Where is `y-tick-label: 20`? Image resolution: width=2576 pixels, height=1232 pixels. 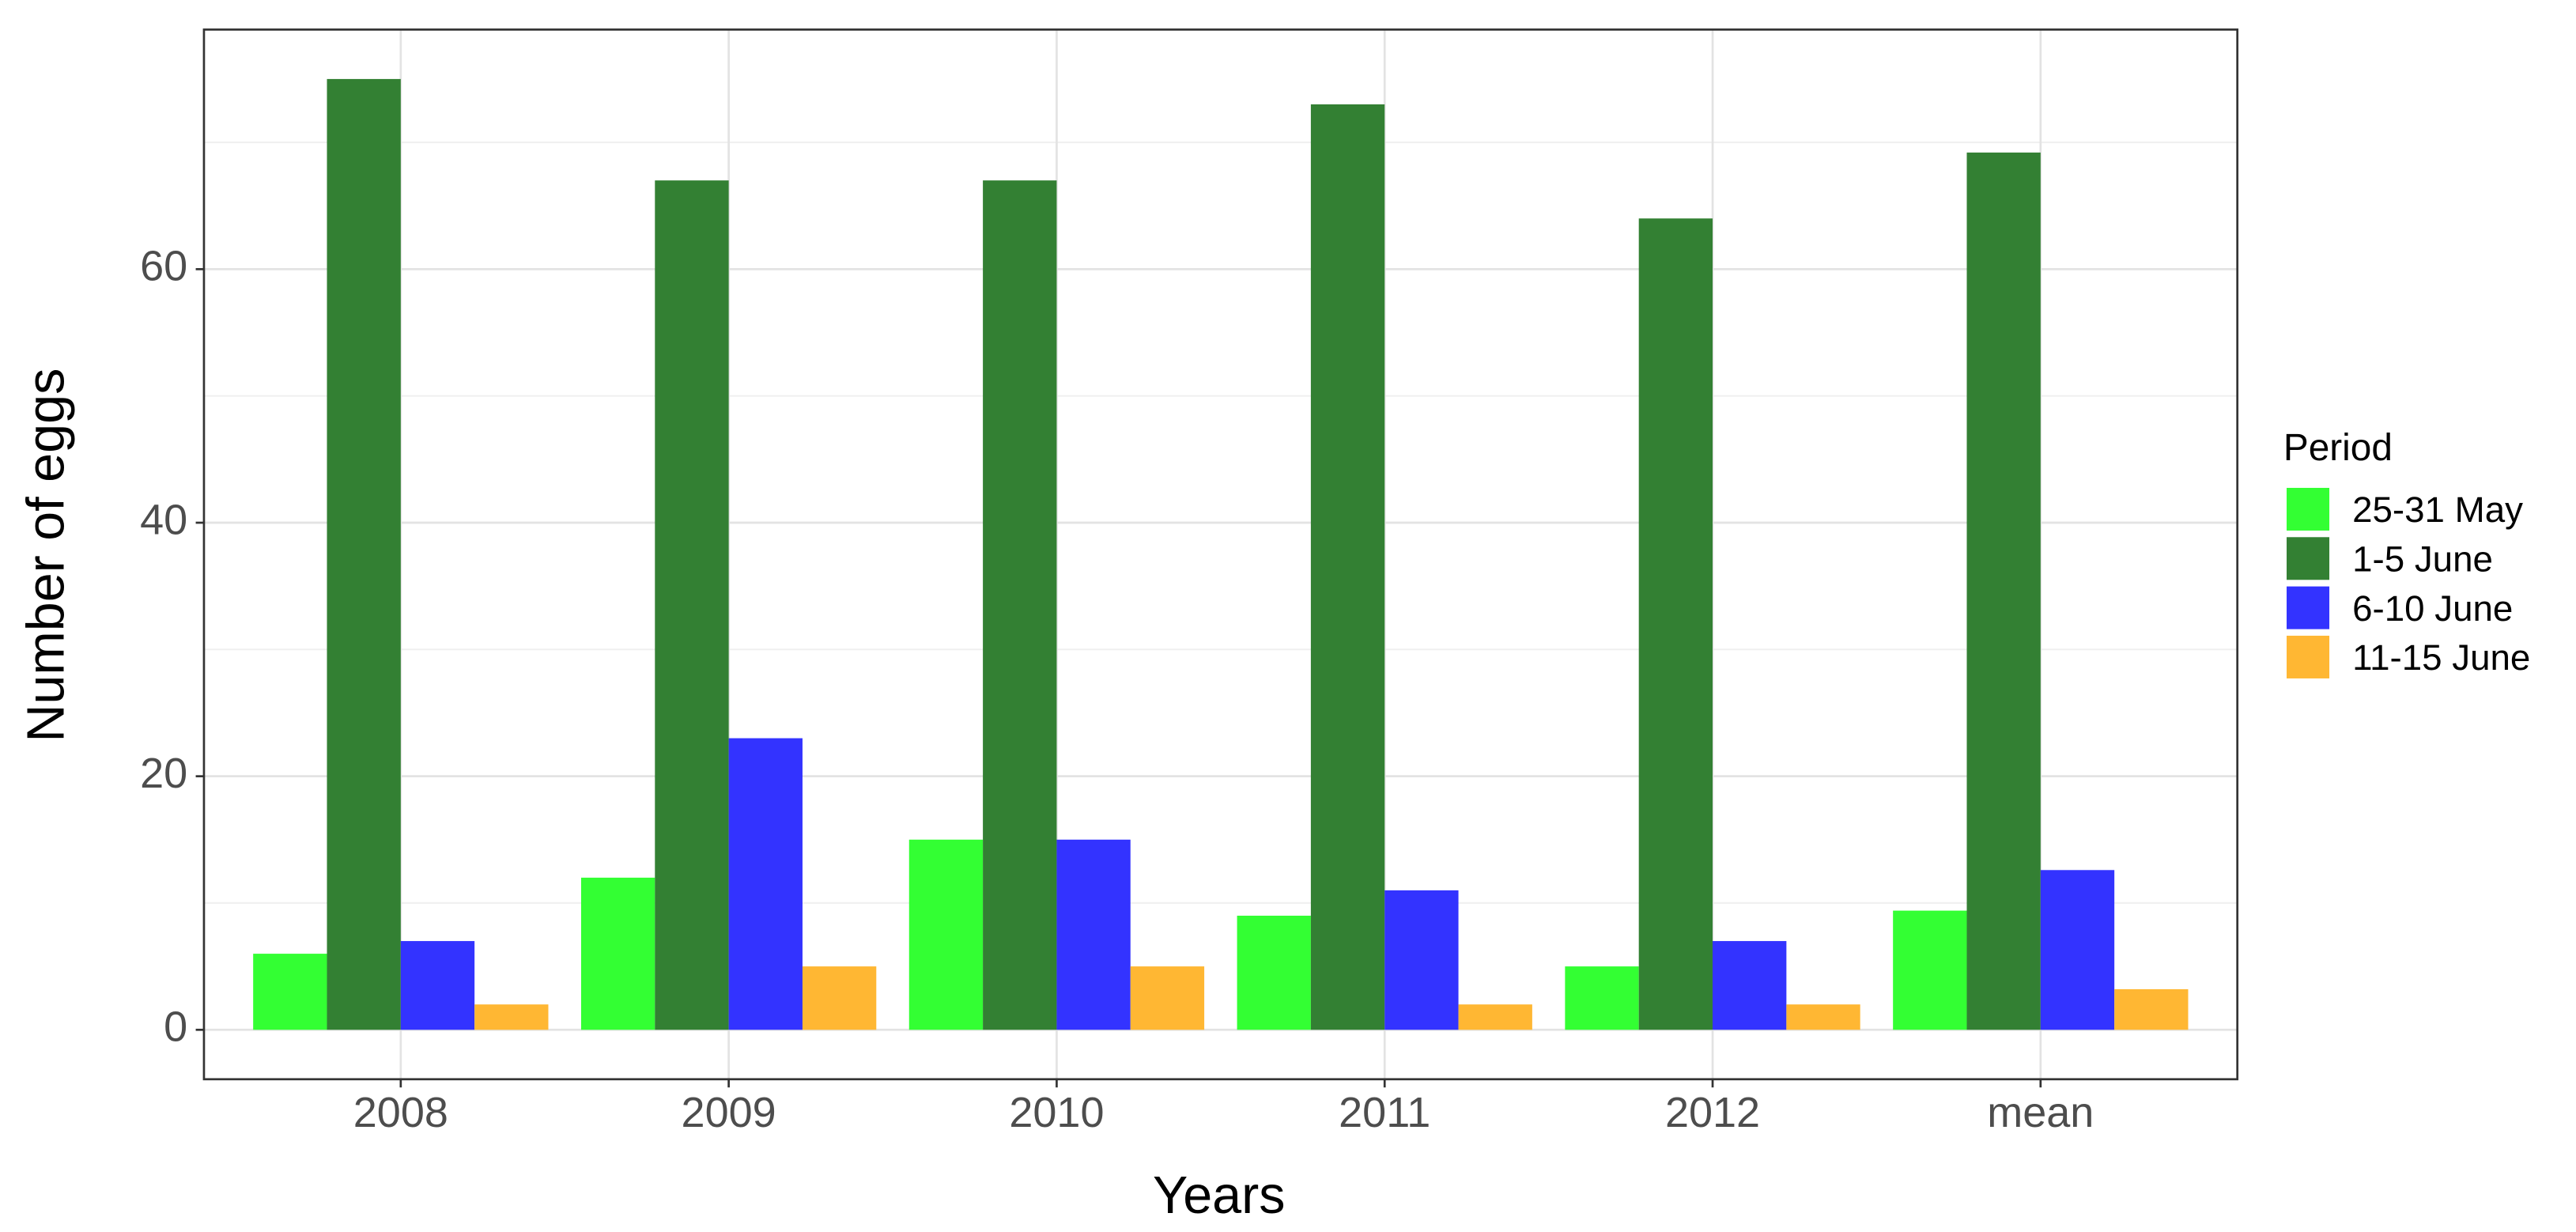 y-tick-label: 20 is located at coordinates (163, 773).